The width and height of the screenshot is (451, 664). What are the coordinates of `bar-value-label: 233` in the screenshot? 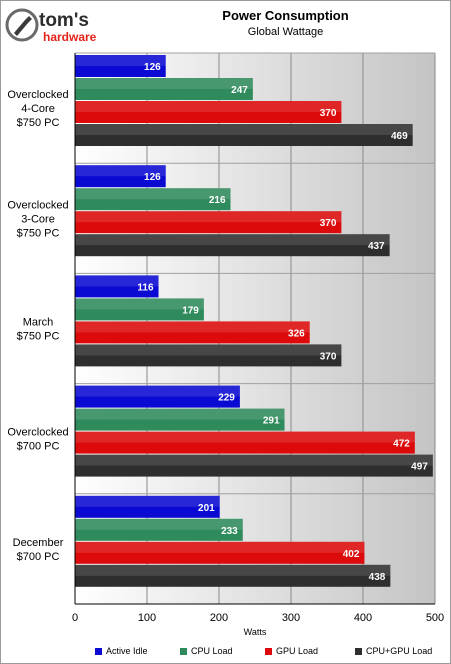 It's located at (229, 531).